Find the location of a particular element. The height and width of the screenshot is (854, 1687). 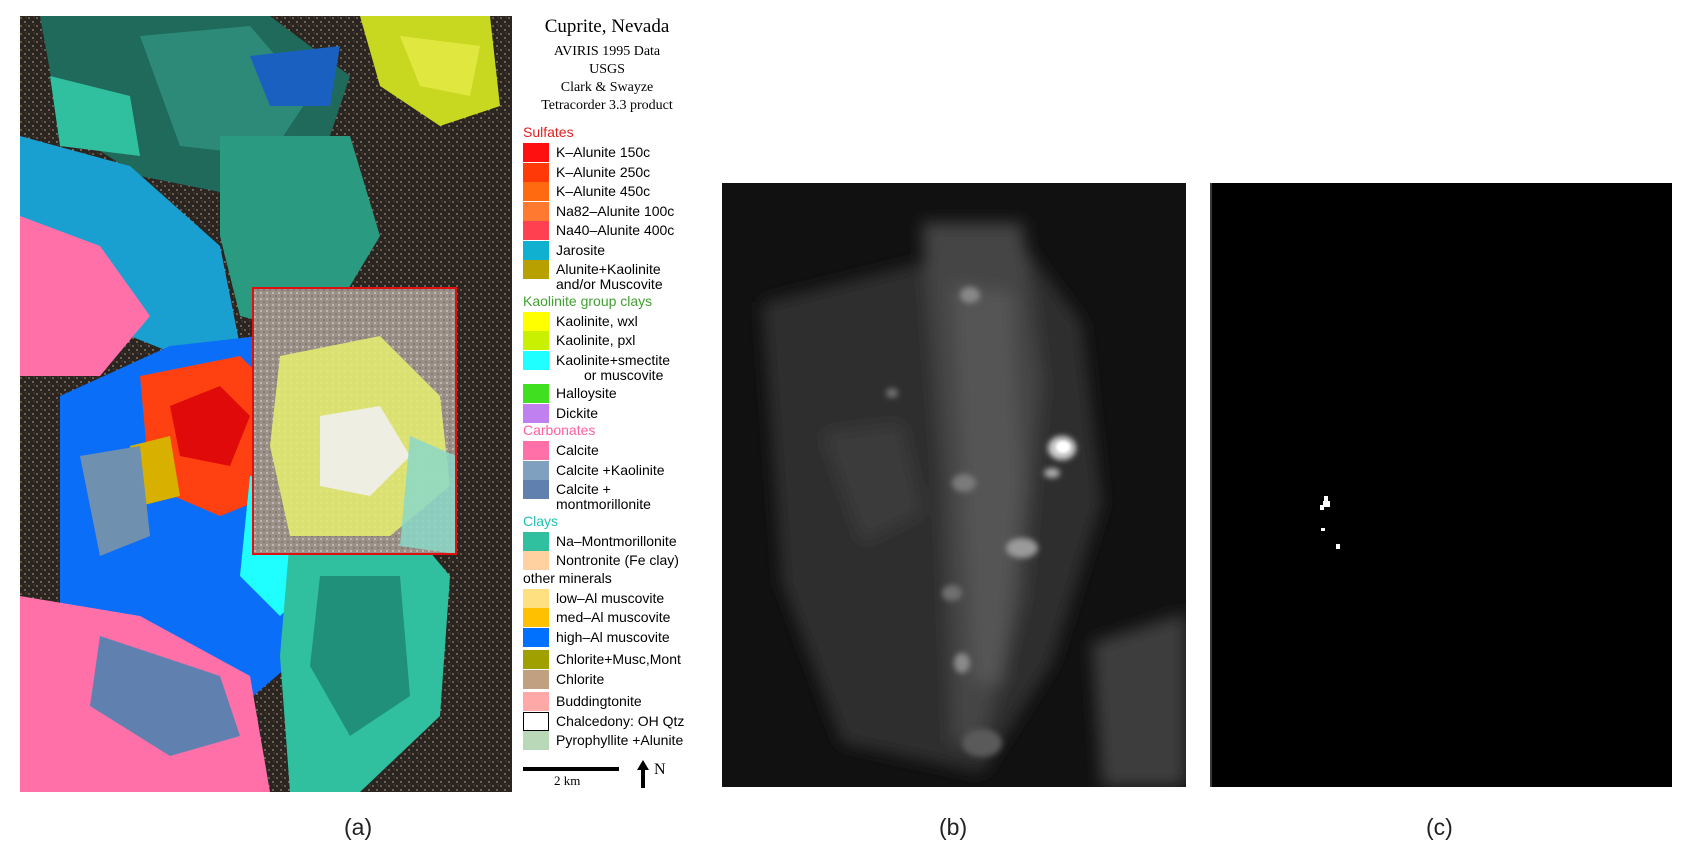

legend-item-label: high–Al muscovite is located at coordinates (613, 636).